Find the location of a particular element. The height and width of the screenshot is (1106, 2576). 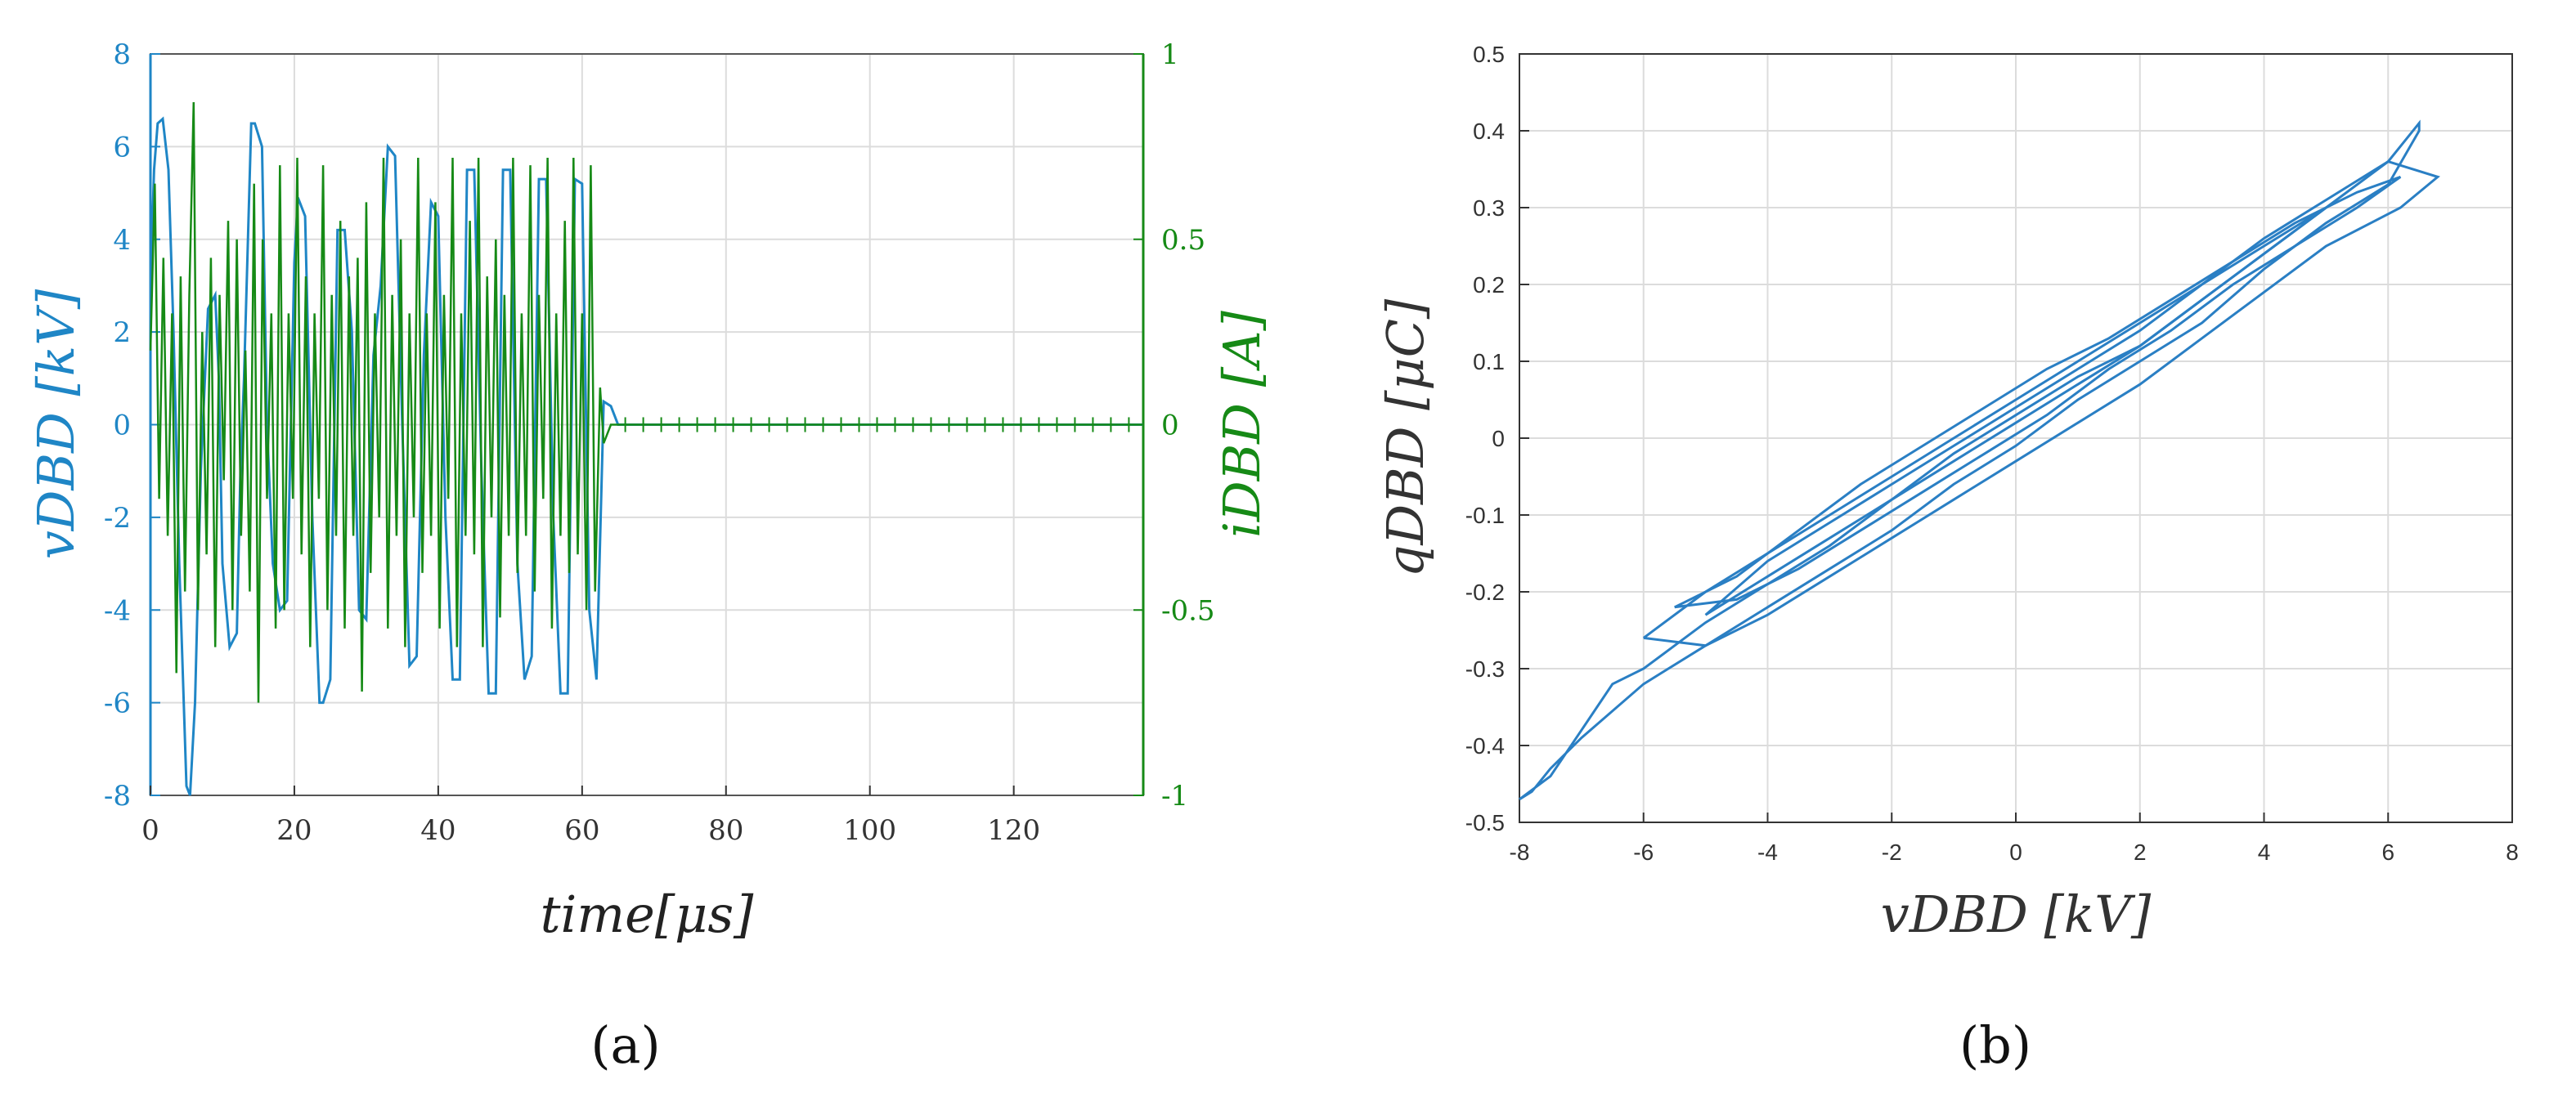

chart-b-ytick-label: 0.2 is located at coordinates (1489, 285).